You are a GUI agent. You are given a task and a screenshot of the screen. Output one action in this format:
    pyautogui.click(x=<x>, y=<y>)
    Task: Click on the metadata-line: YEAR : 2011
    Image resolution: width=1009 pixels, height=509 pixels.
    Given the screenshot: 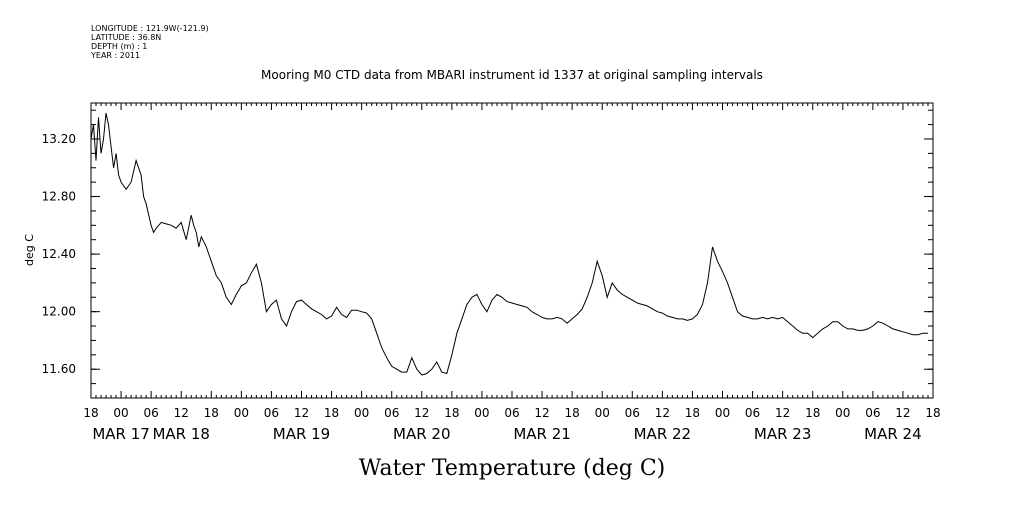 What is the action you would take?
    pyautogui.click(x=115, y=55)
    